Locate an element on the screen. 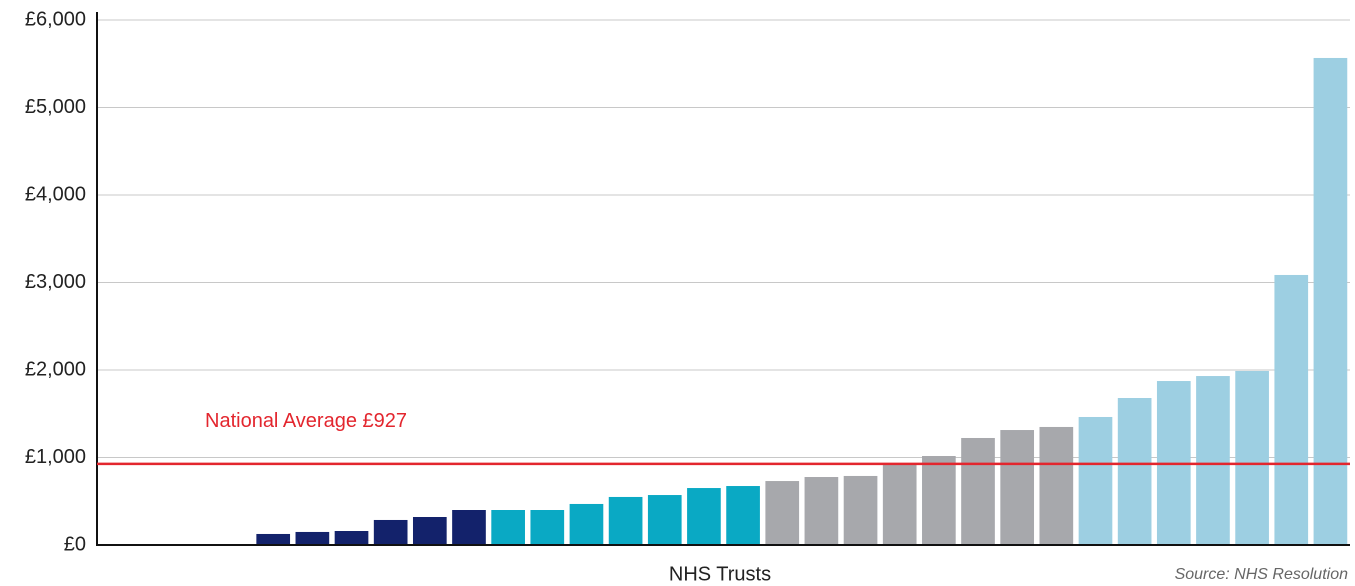 This screenshot has width=1355, height=586. y-tick-label: £6,000 is located at coordinates (55, 19).